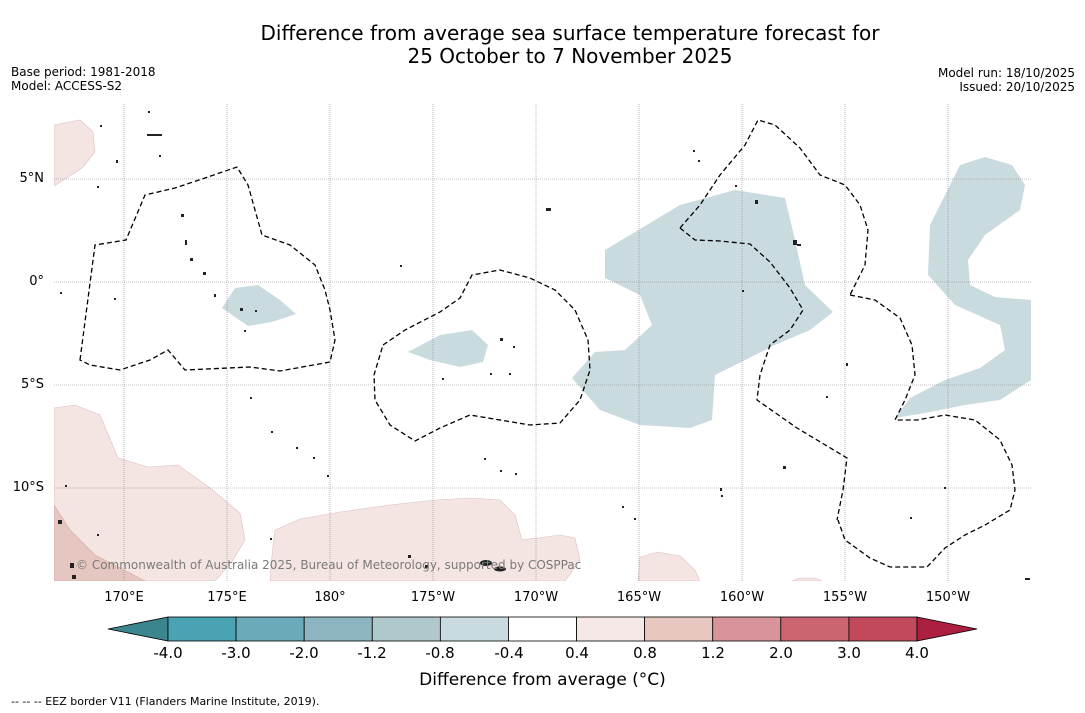 Image resolution: width=1085 pixels, height=713 pixels. I want to click on colorbar, so click(542, 629).